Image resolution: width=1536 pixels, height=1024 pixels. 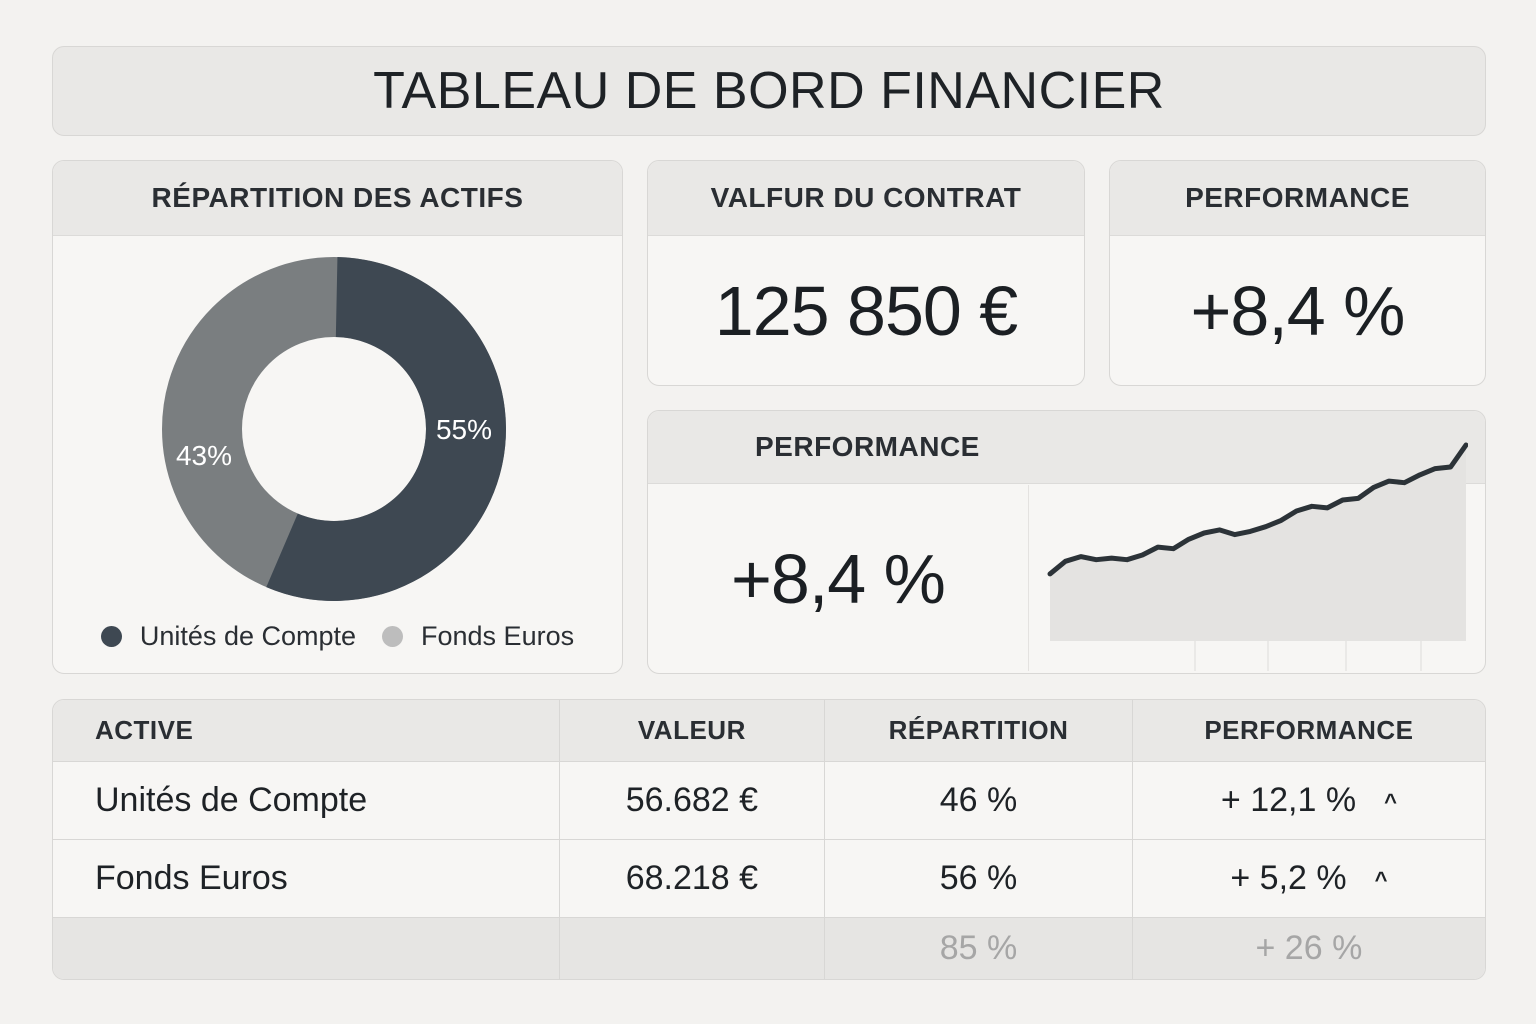 I want to click on cell-performance-value: + 5,2 %, so click(x=1288, y=877).